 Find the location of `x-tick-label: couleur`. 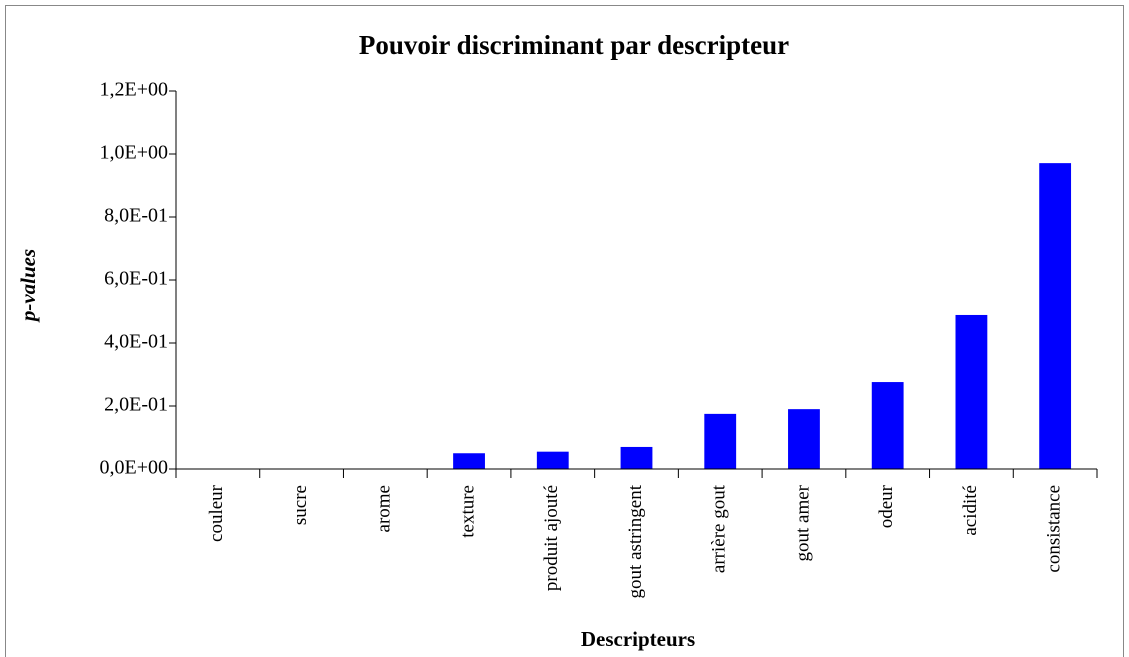

x-tick-label: couleur is located at coordinates (216, 513).